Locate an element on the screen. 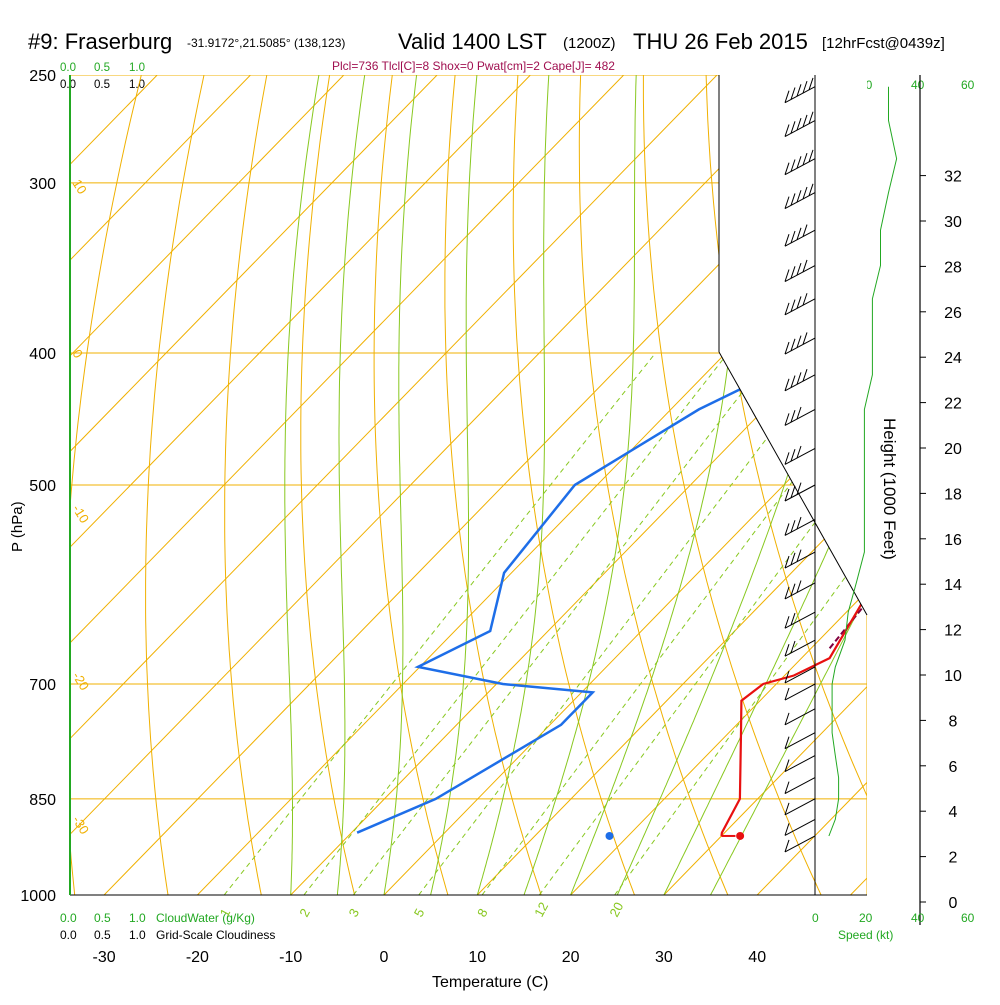  pressure-tick-250: 250 is located at coordinates (42, 76).